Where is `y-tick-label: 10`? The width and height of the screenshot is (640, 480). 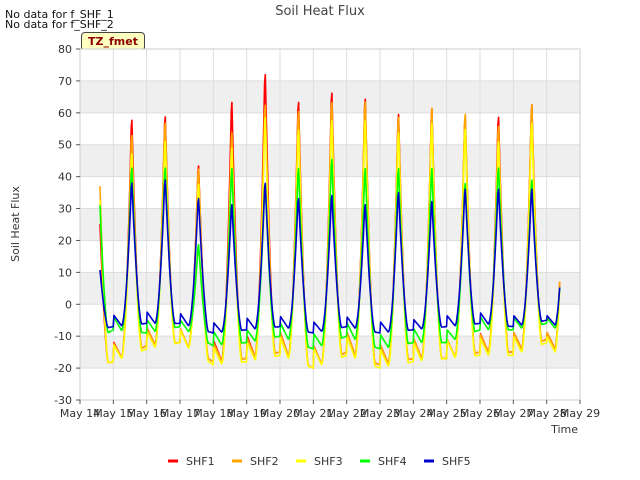
y-tick-label: 10 is located at coordinates (65, 272).